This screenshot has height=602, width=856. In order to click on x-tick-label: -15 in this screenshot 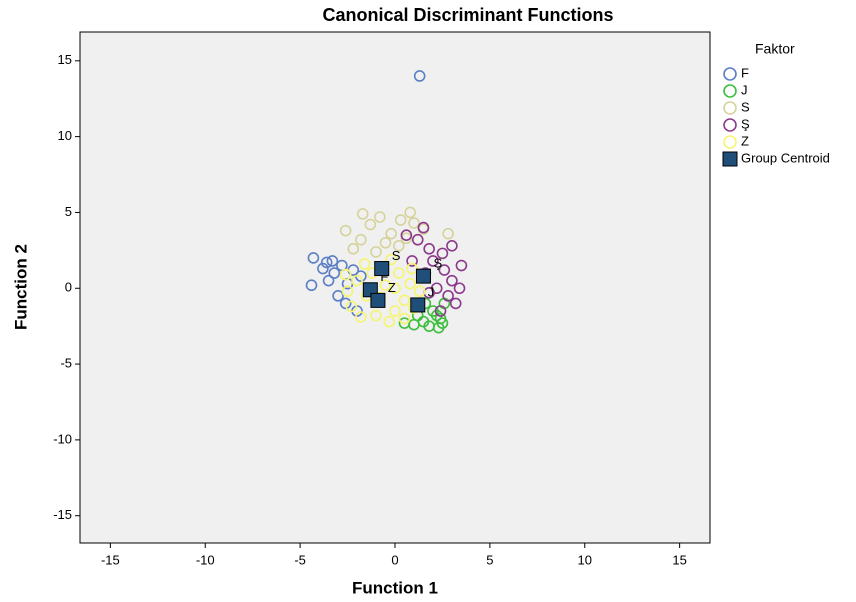, I will do `click(110, 559)`.